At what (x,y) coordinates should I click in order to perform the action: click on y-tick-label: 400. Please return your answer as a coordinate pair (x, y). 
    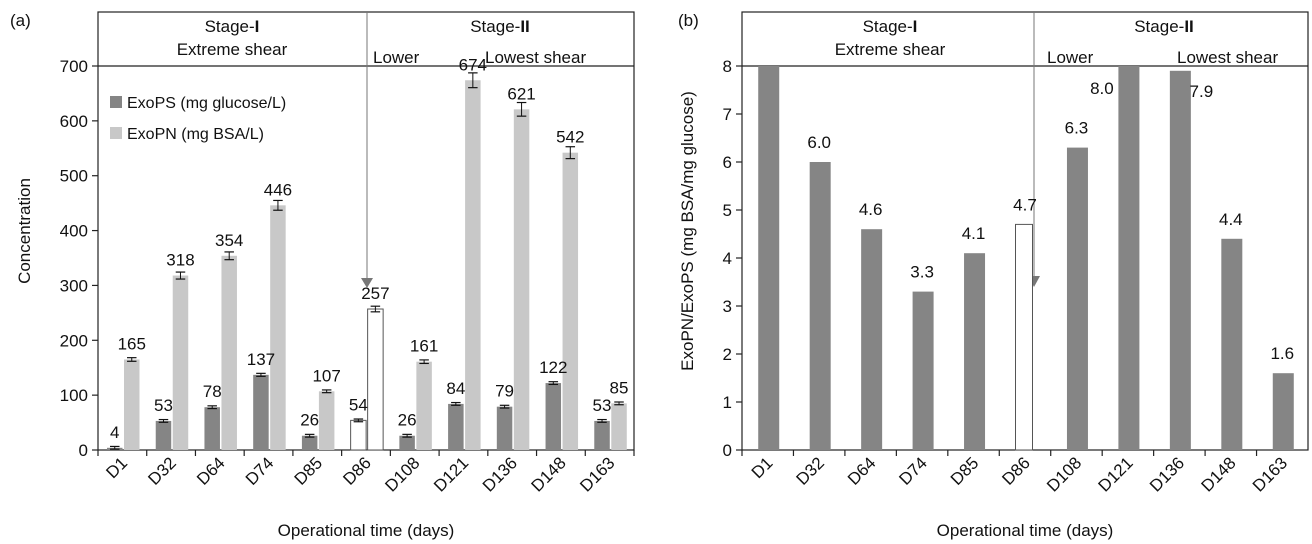
    Looking at the image, I should click on (74, 231).